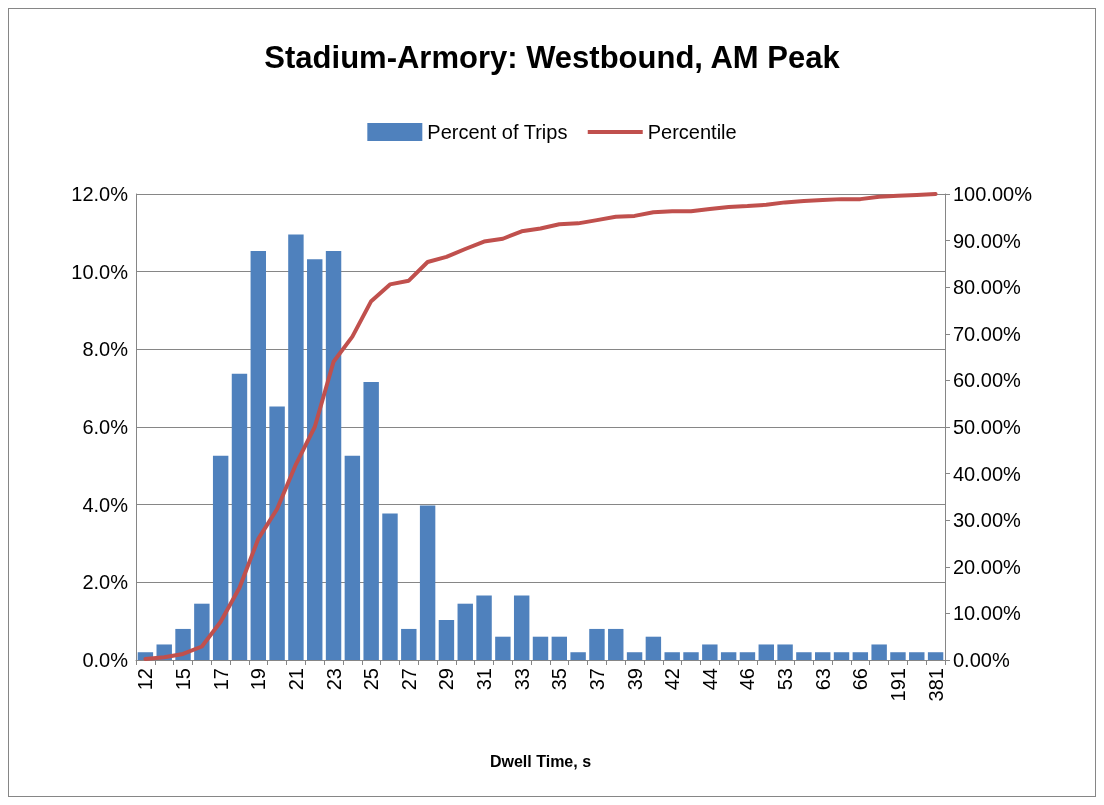 The height and width of the screenshot is (805, 1104). Describe the element at coordinates (497, 132) in the screenshot. I see `legend-label: Percent of Trips` at that location.